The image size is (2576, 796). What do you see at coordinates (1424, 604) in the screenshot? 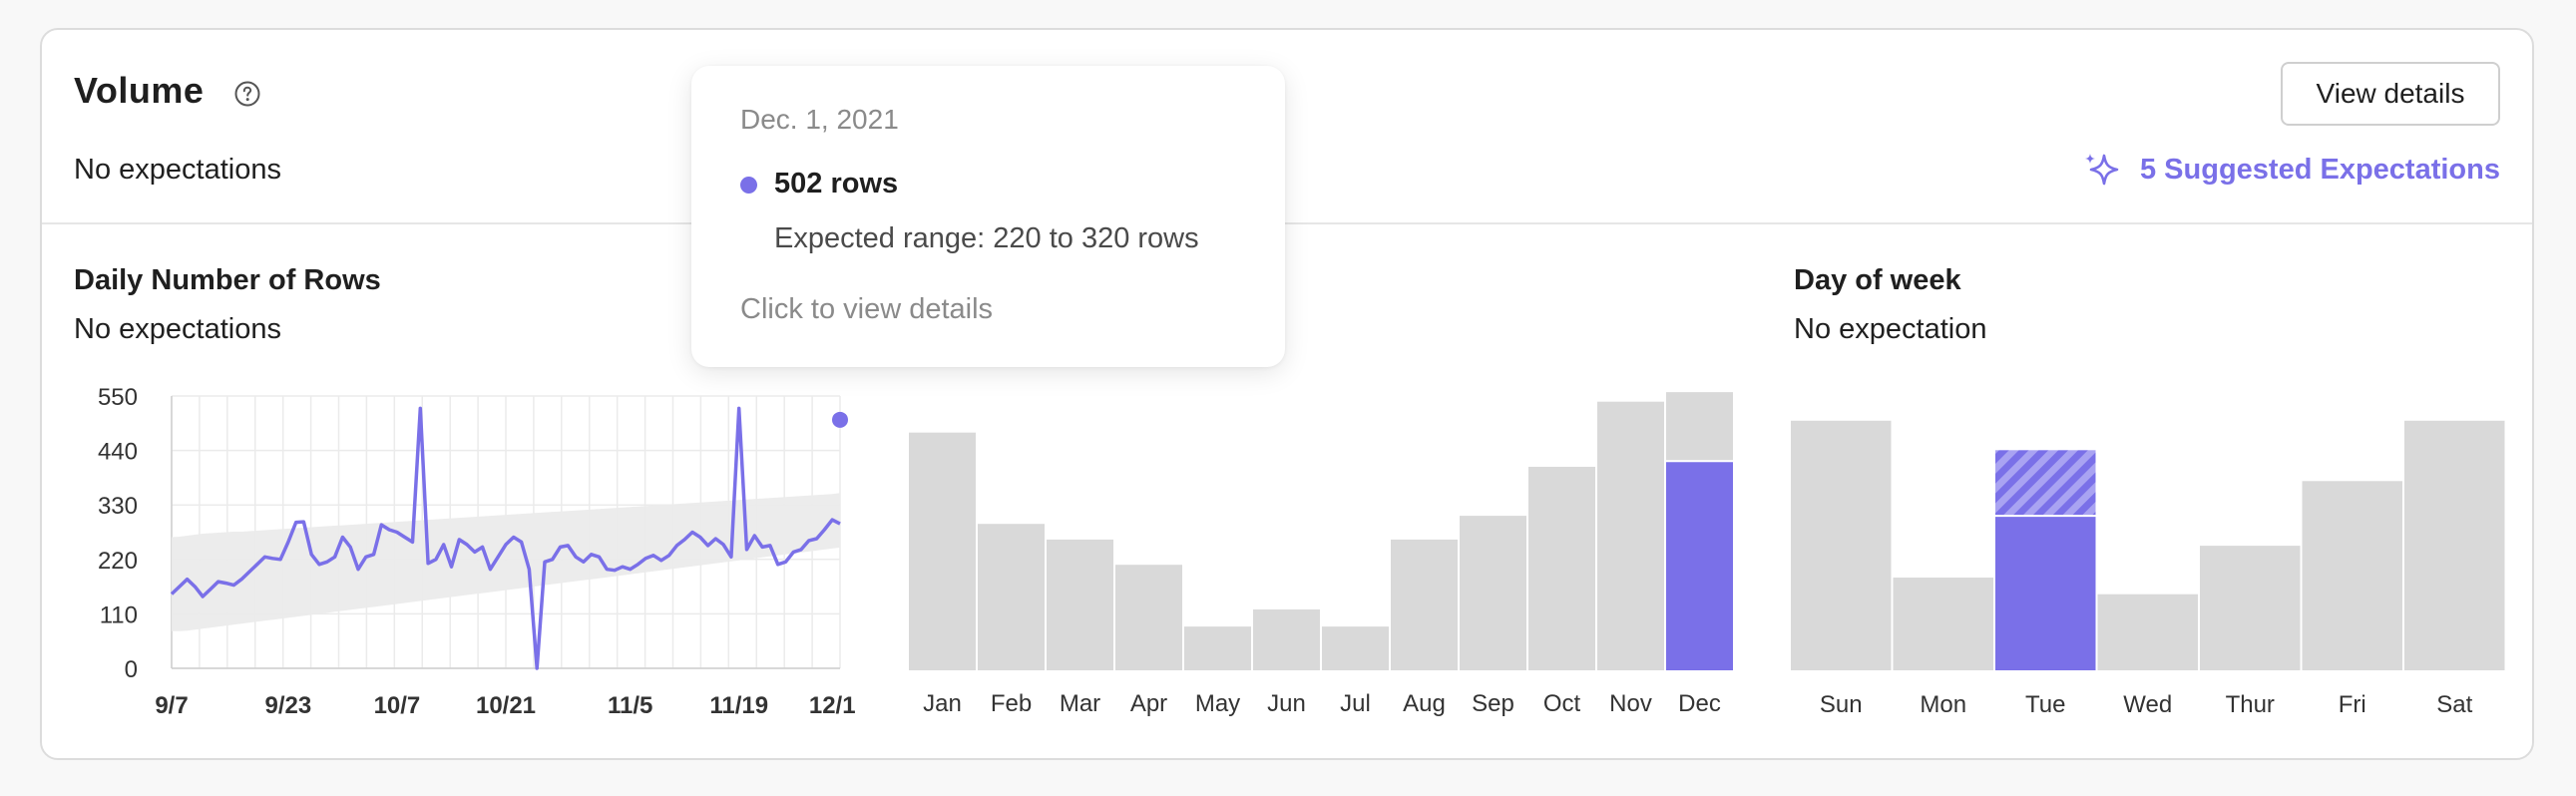
I see `month-bar-aug` at bounding box center [1424, 604].